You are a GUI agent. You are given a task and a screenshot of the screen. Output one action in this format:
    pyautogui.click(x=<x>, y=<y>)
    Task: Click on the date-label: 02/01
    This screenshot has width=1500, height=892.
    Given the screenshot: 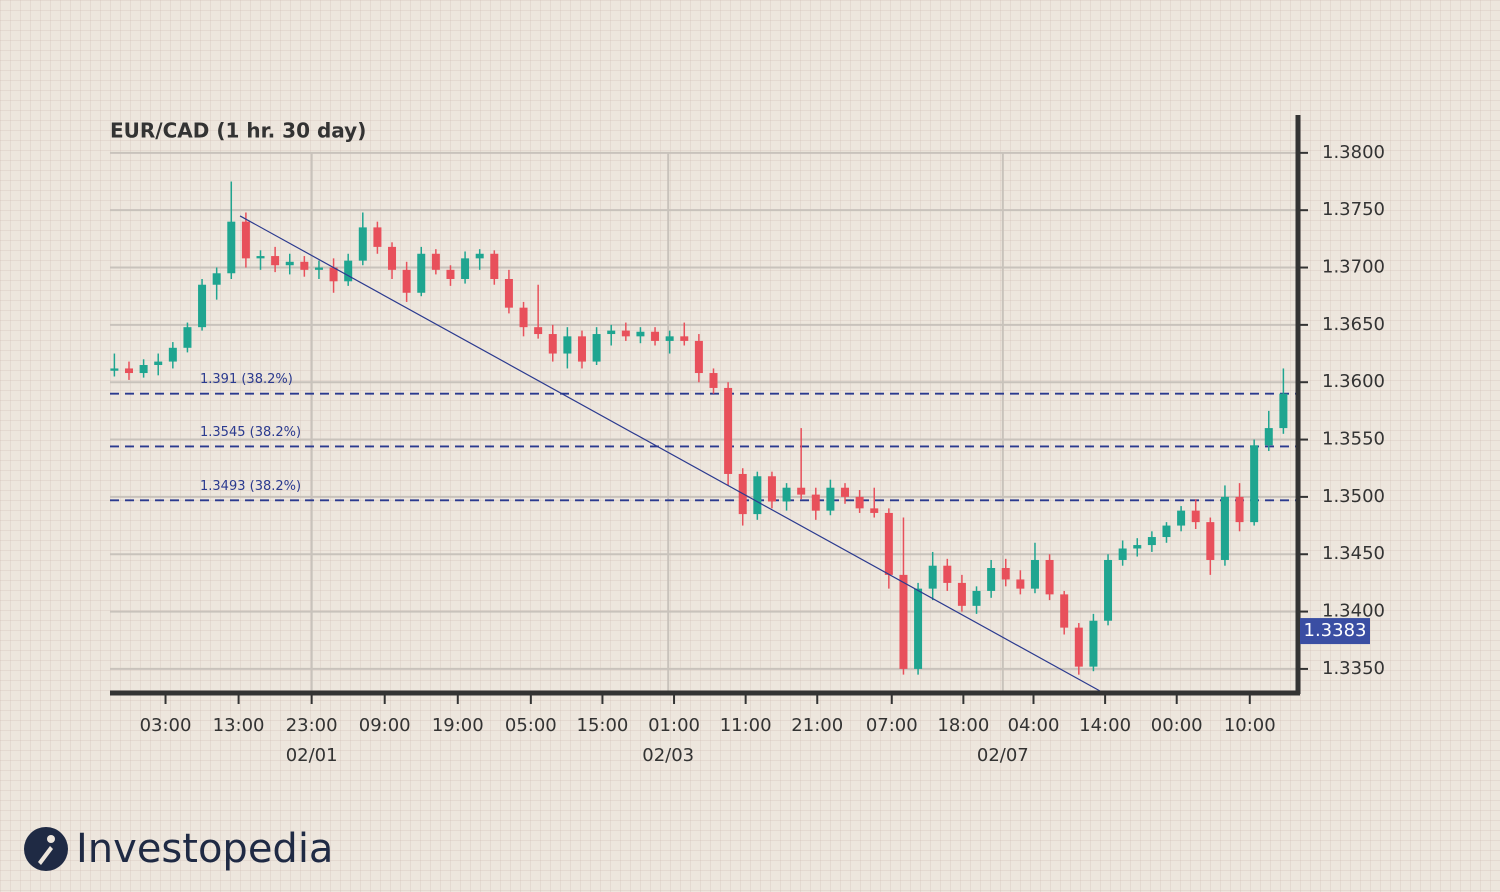 What is the action you would take?
    pyautogui.click(x=312, y=755)
    